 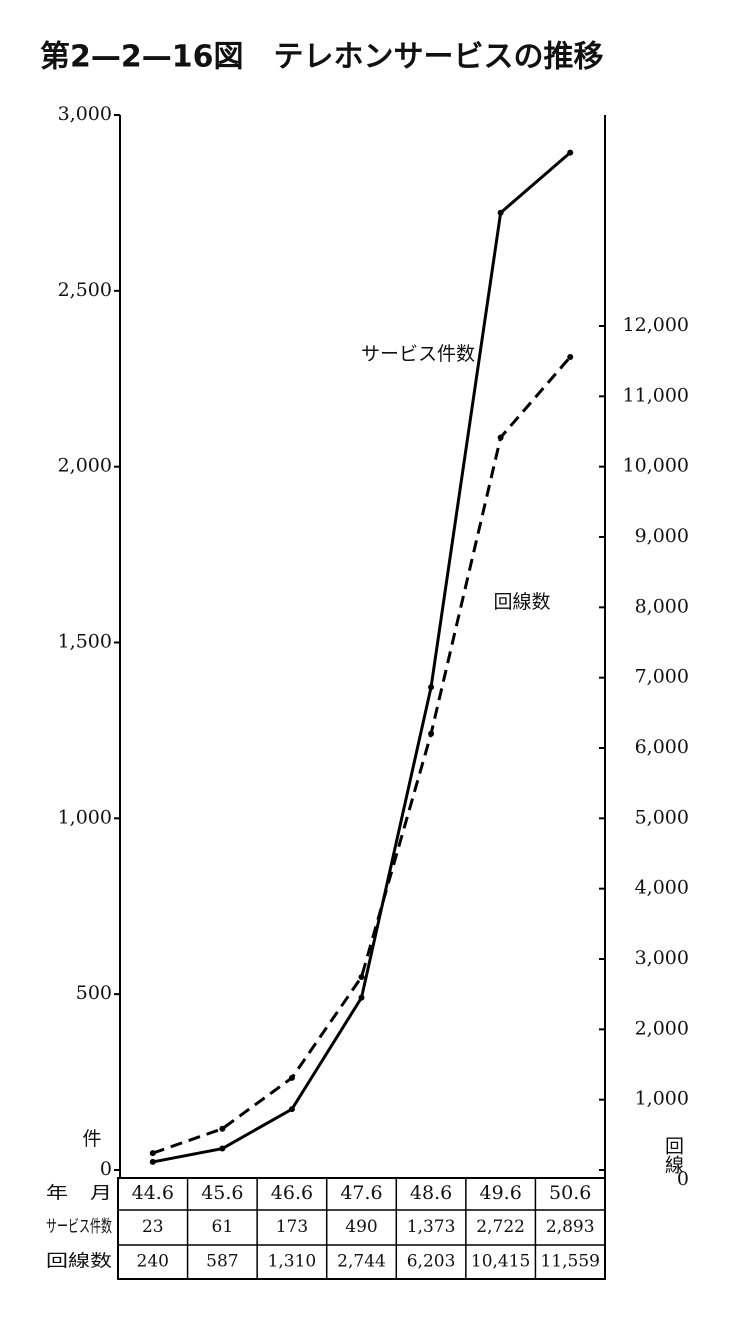 I want to click on table-cell: 2,722, so click(x=500, y=1227).